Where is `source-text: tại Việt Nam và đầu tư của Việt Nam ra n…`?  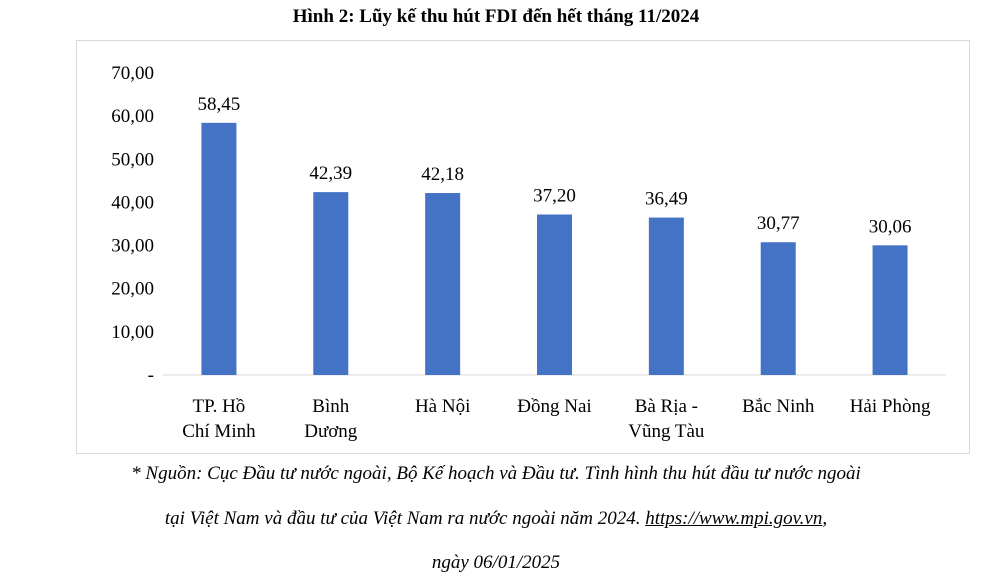 source-text: tại Việt Nam và đầu tư của Việt Nam ra n… is located at coordinates (405, 518).